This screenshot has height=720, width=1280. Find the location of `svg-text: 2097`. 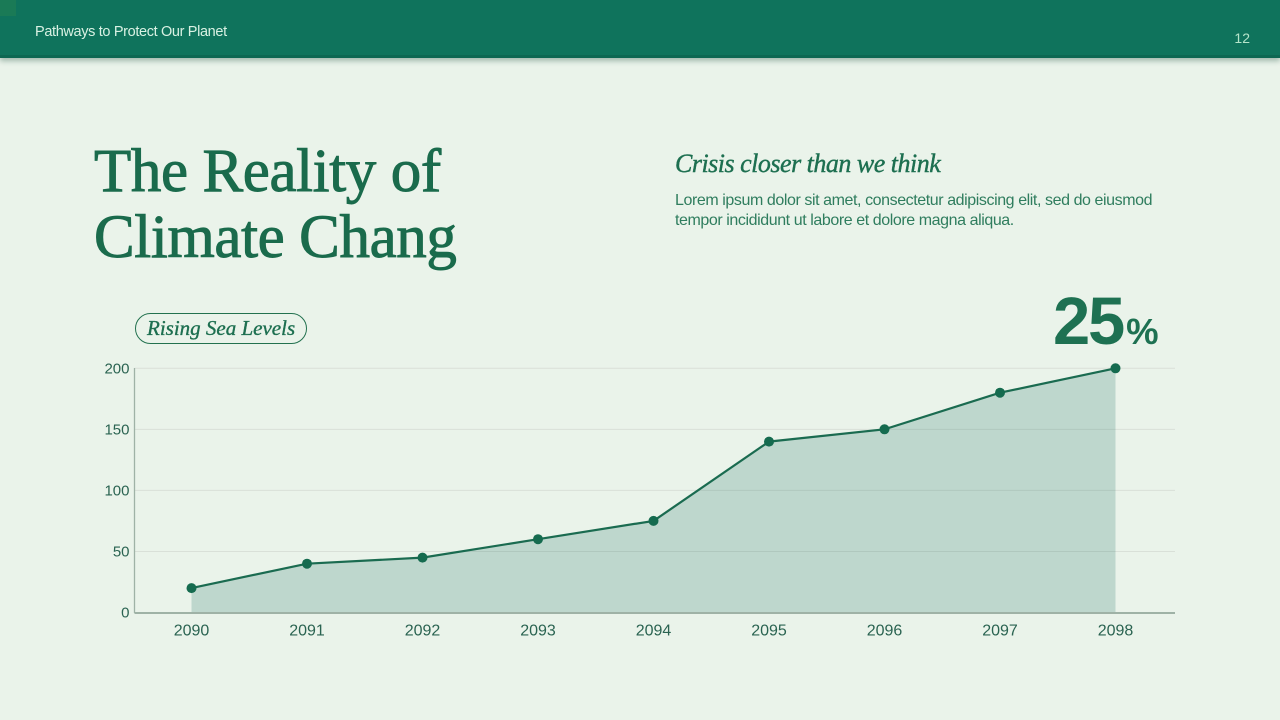

svg-text: 2097 is located at coordinates (1000, 631).